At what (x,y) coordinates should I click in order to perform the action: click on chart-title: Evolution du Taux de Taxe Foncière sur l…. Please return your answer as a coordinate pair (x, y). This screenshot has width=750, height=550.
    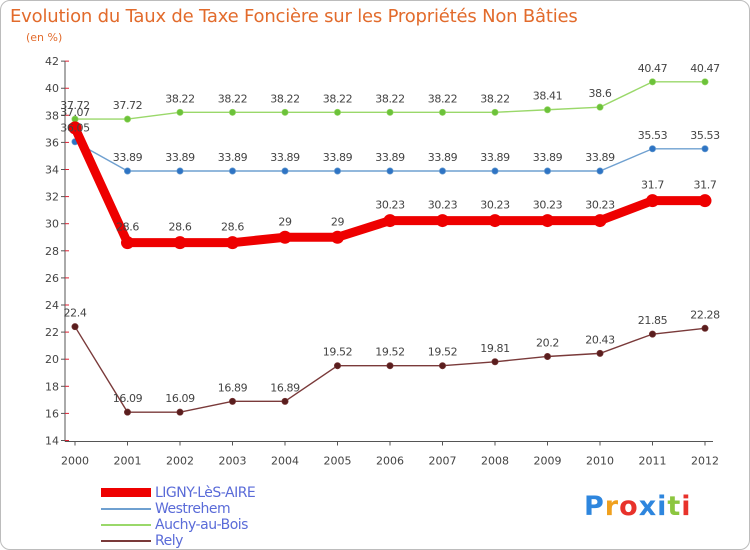
    Looking at the image, I should click on (294, 16).